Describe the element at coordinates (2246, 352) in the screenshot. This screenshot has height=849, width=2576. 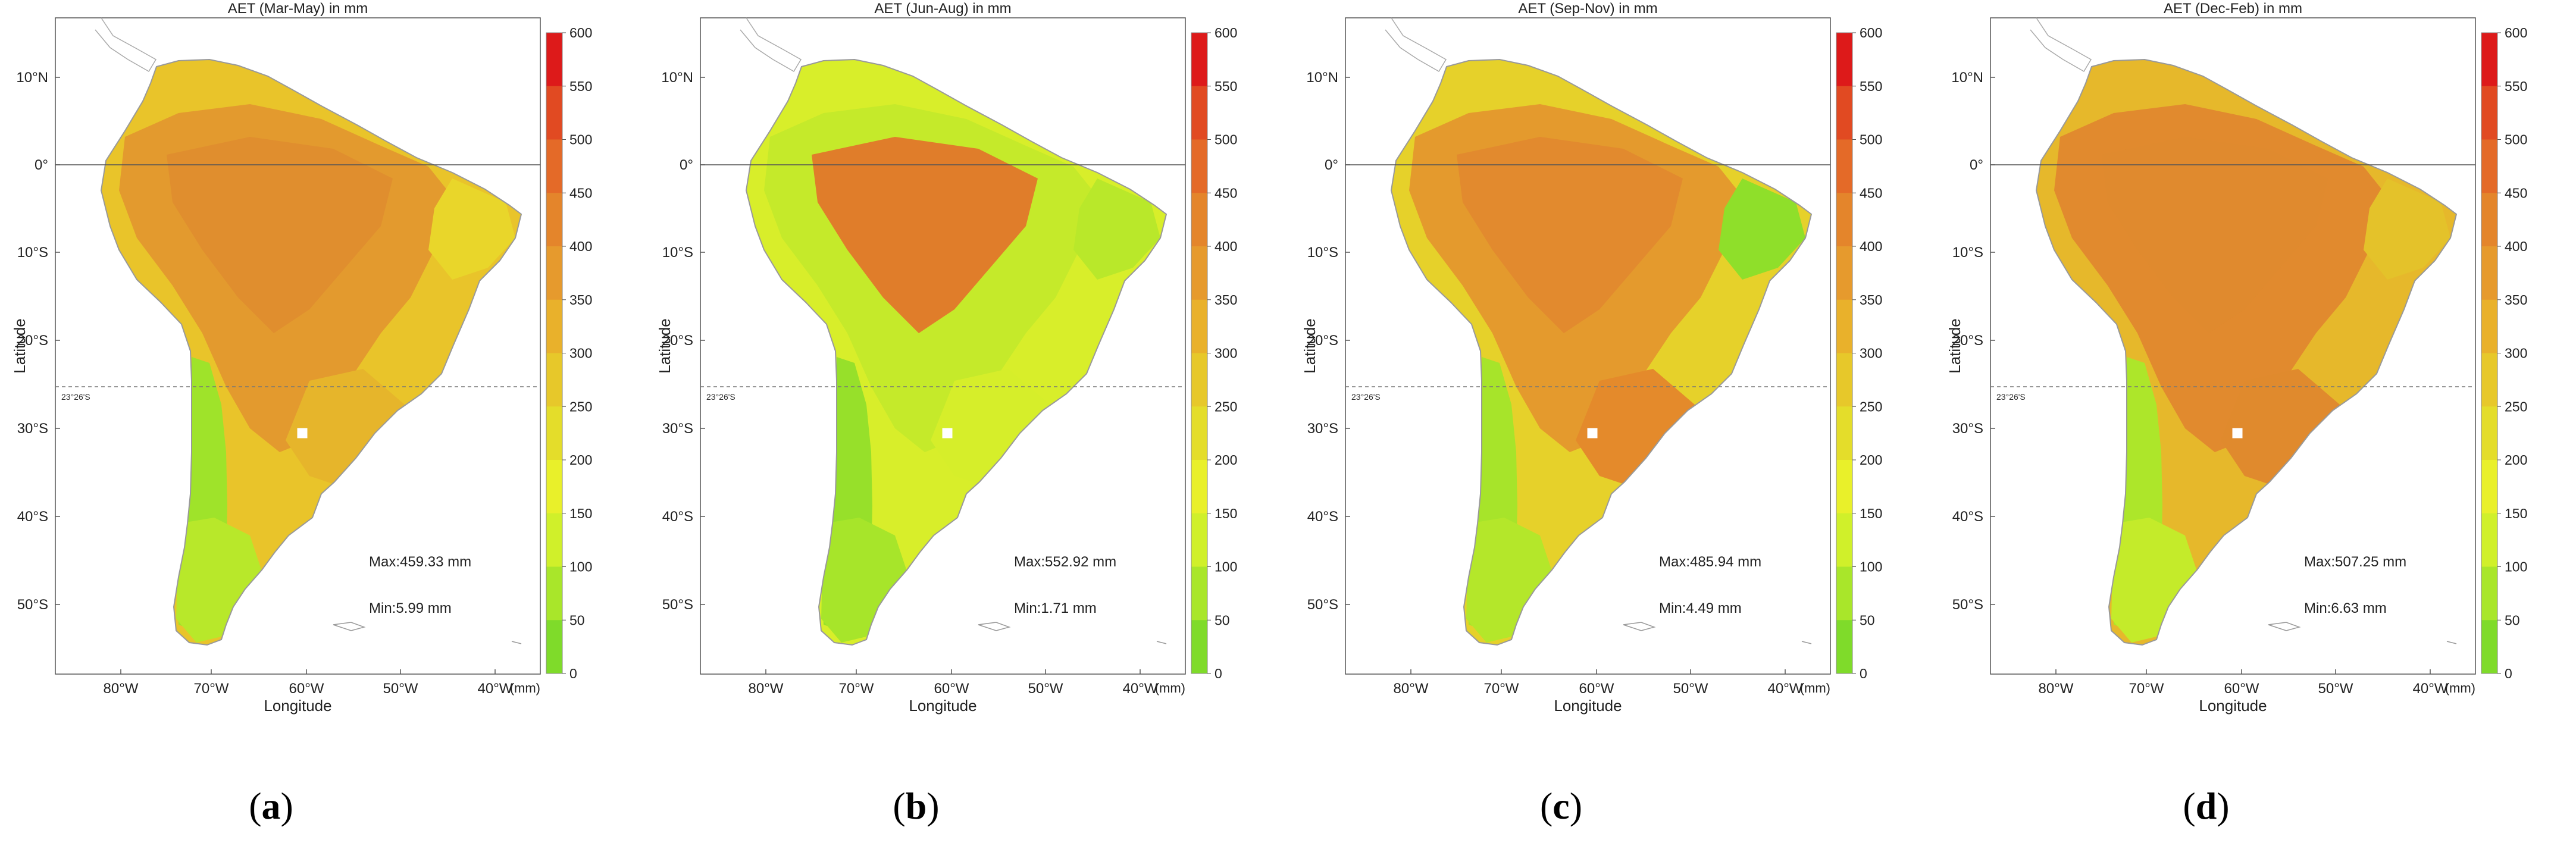
I see `aet-field` at that location.